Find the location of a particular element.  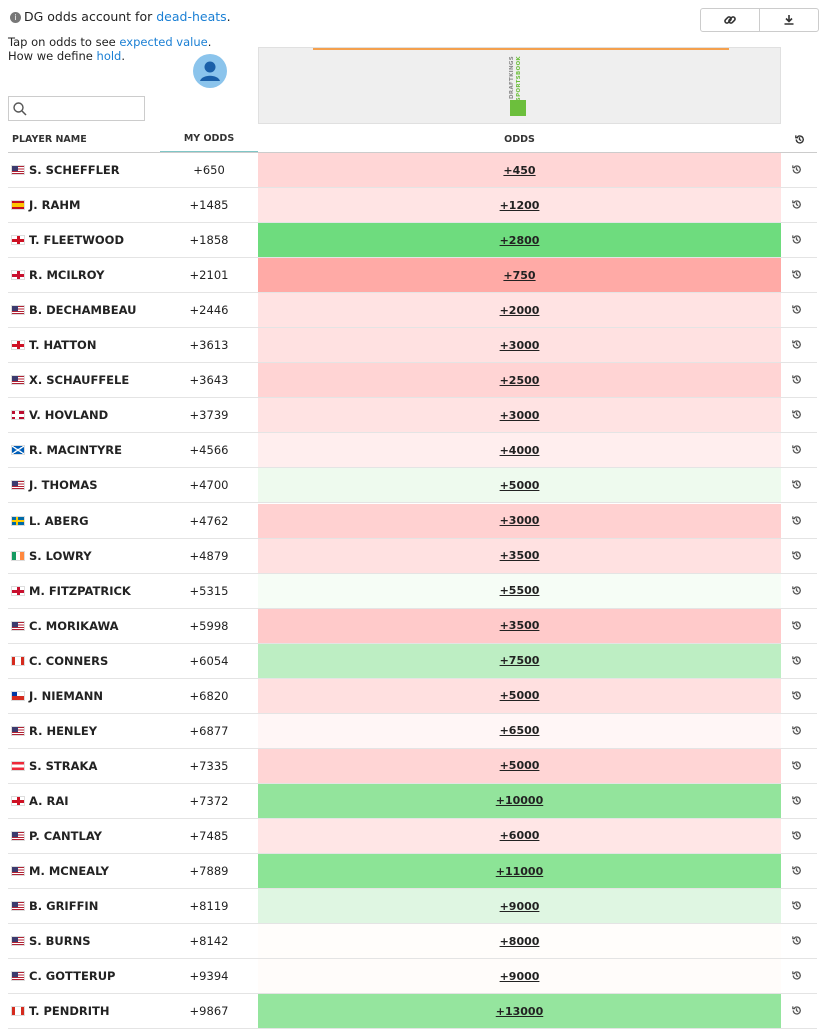

player-cell: R. HENLEY is located at coordinates (52, 731).